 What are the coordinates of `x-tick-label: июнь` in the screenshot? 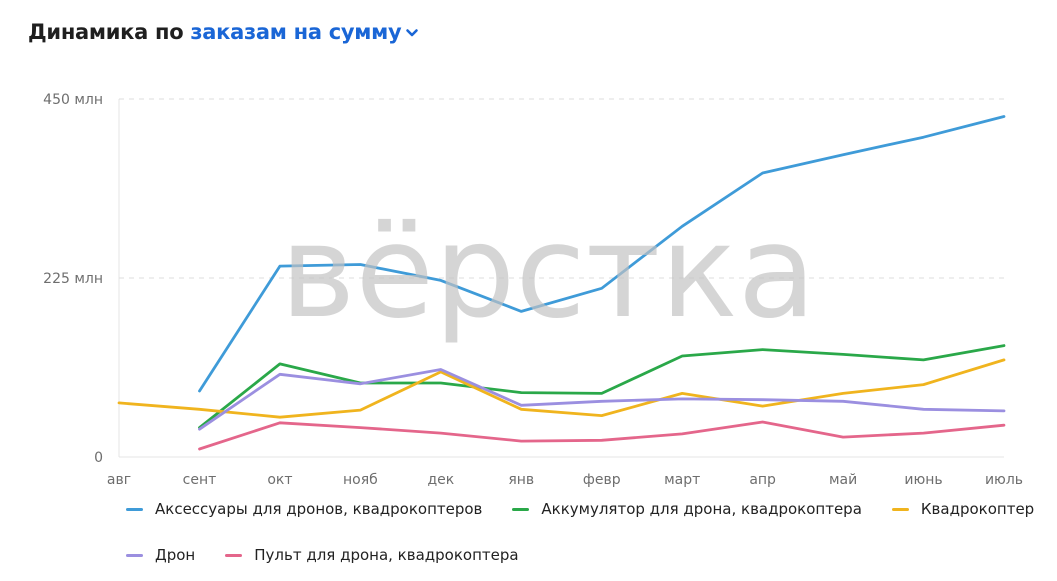 It's located at (923, 480).